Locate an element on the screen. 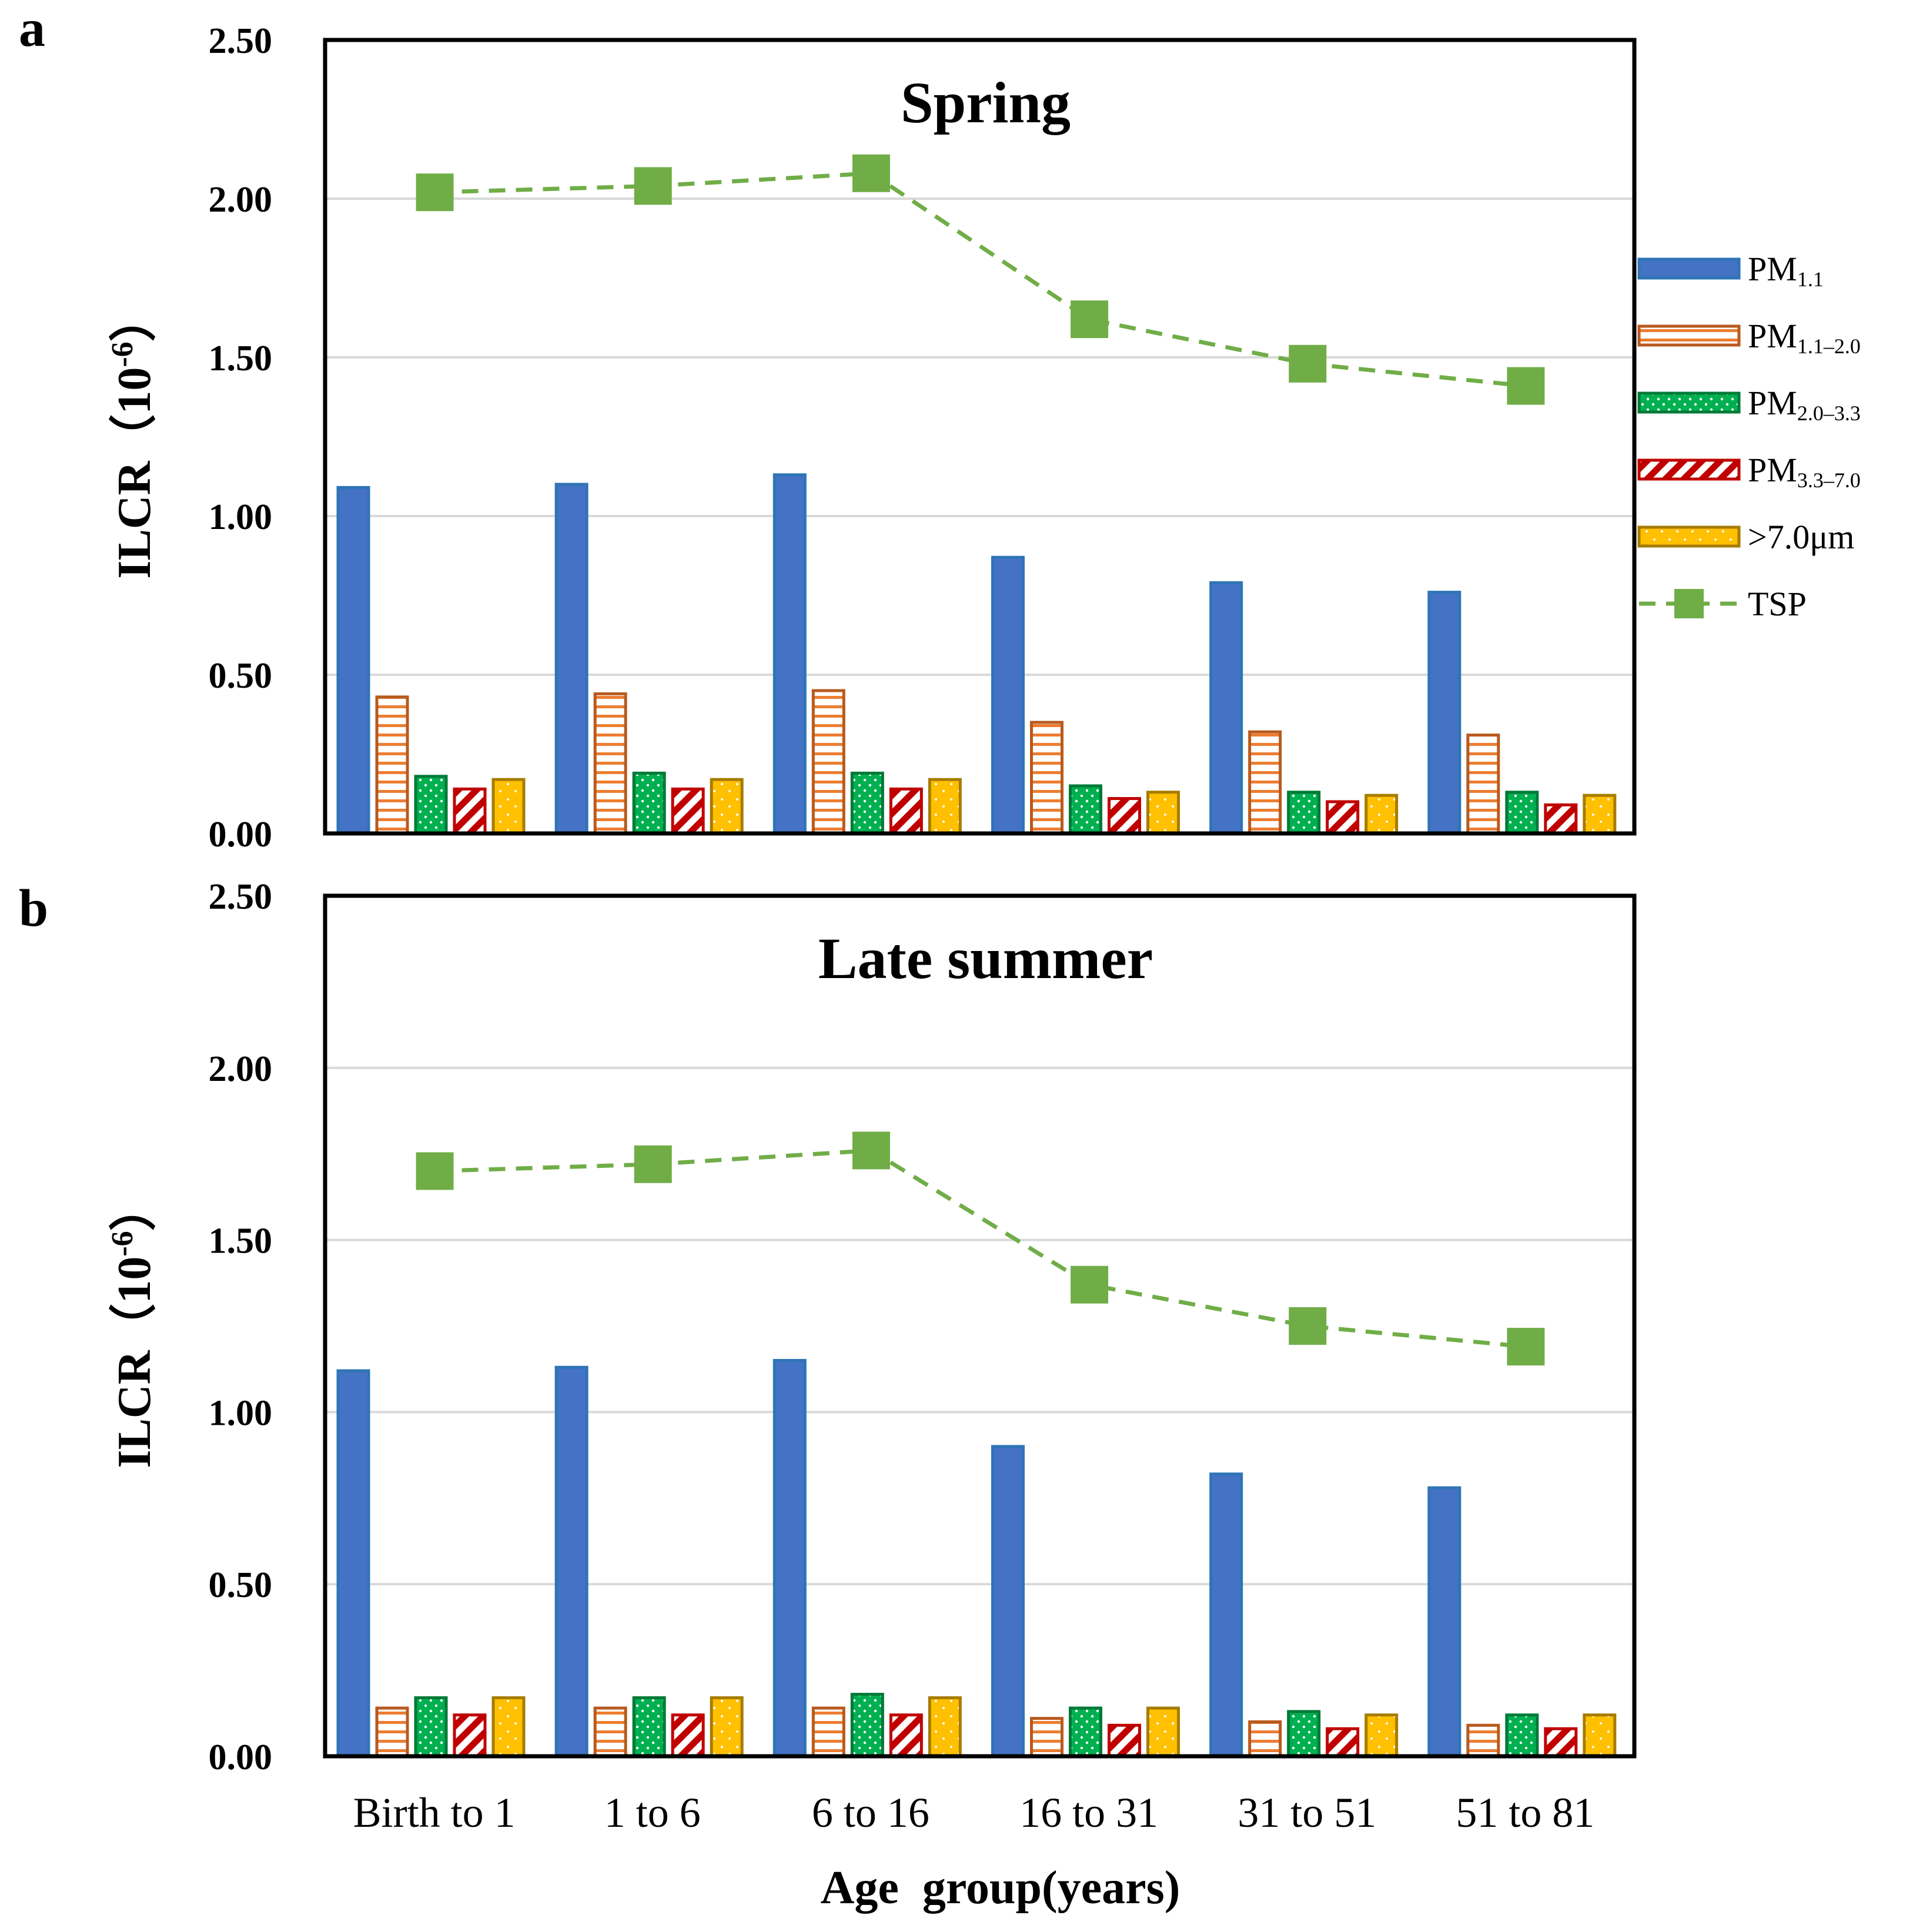 Image resolution: width=1913 pixels, height=1932 pixels. legend-label-subscript: 3.3–7.0 is located at coordinates (1829, 480).